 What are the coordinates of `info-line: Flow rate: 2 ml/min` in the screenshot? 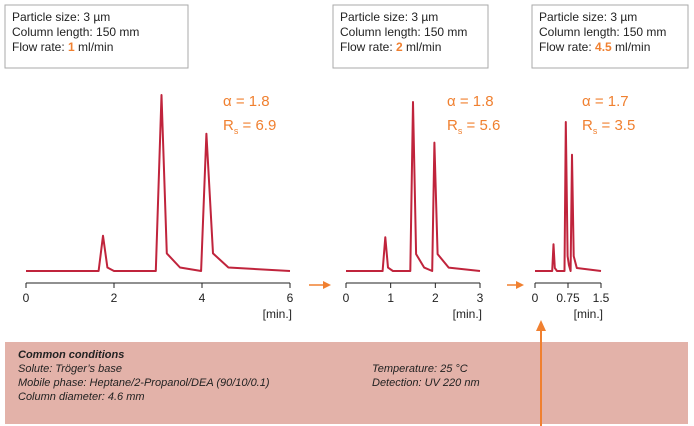 It's located at (390, 47).